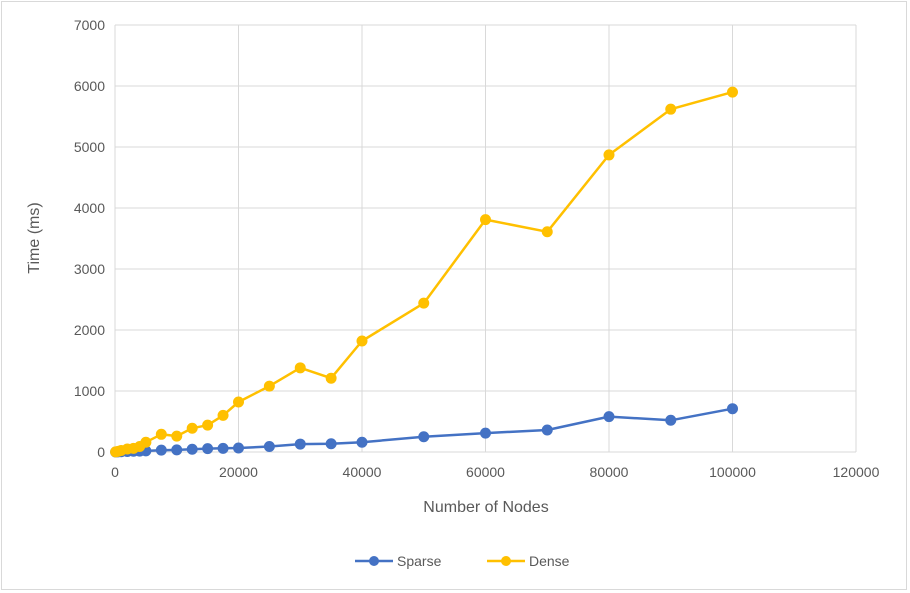  Describe the element at coordinates (89, 269) in the screenshot. I see `y-tick-label: 3000` at that location.